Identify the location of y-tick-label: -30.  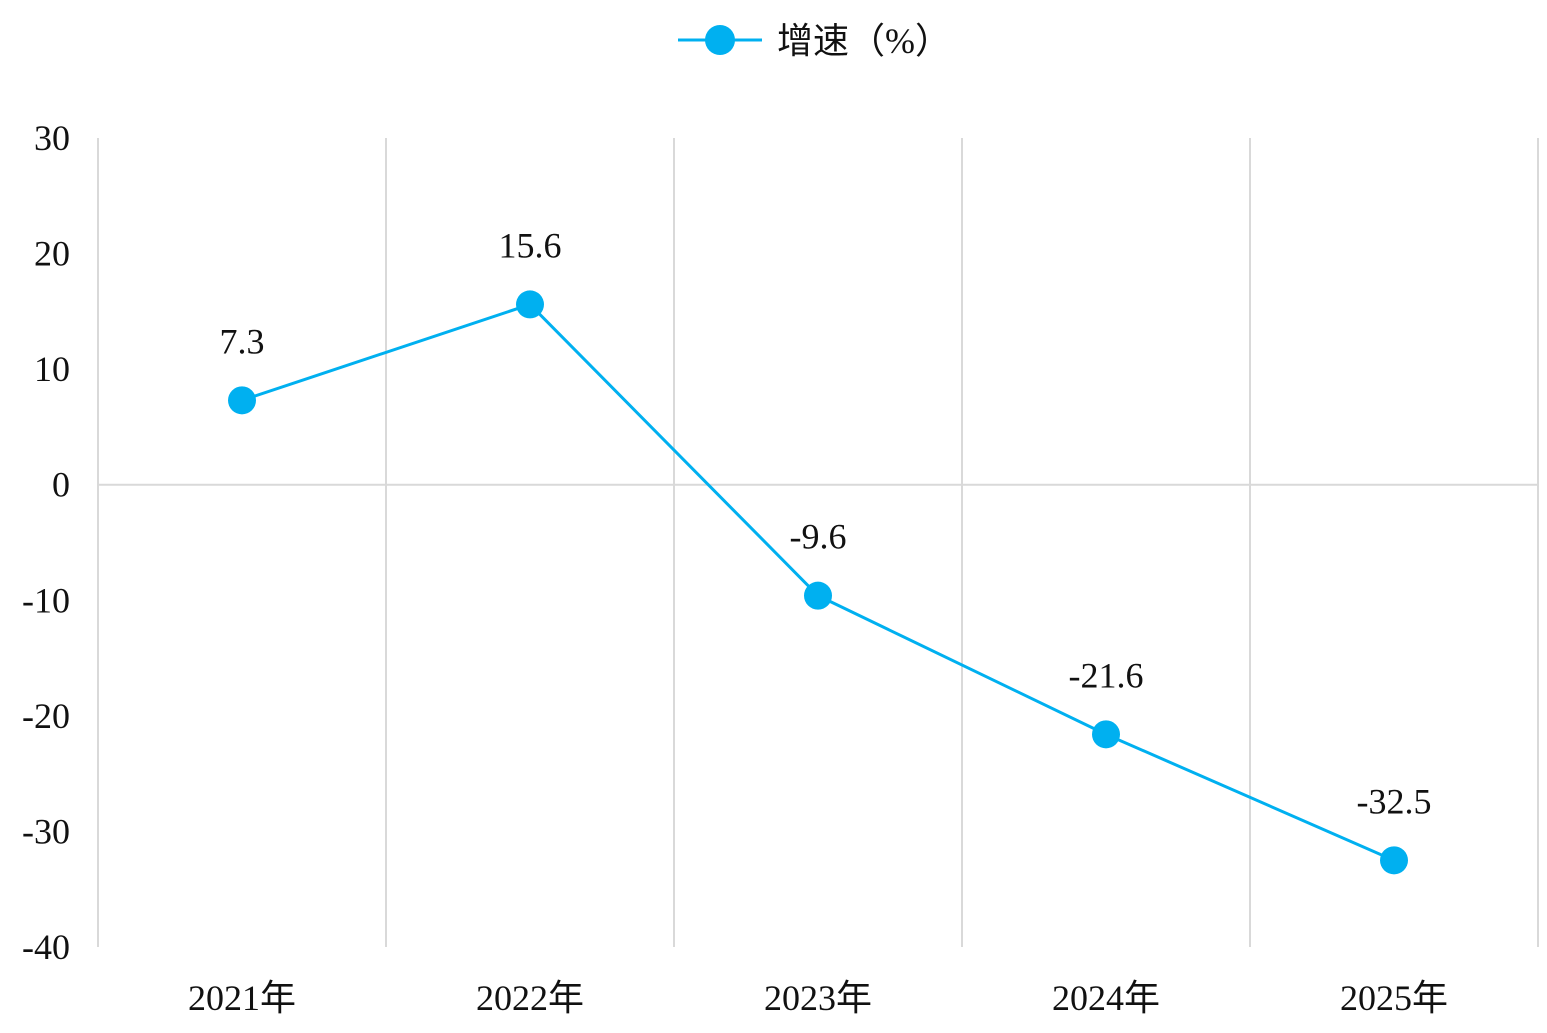
(46, 831).